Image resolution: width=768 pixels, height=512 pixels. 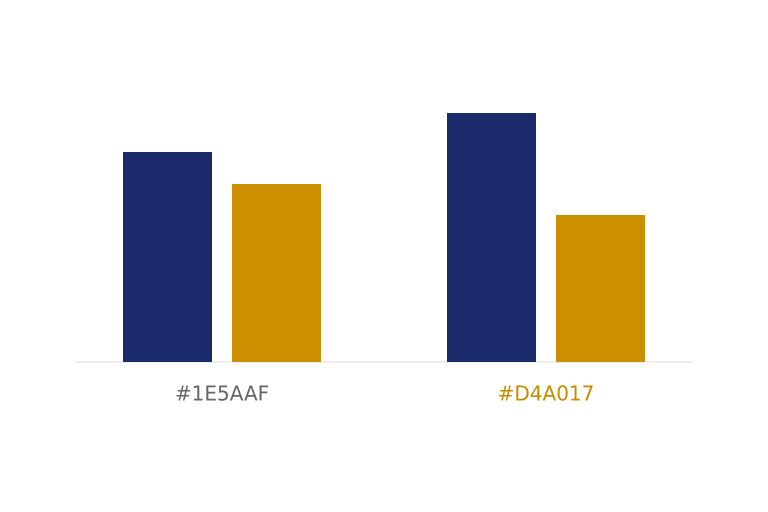 I want to click on x-tick-label: #D4A017, so click(x=546, y=394).